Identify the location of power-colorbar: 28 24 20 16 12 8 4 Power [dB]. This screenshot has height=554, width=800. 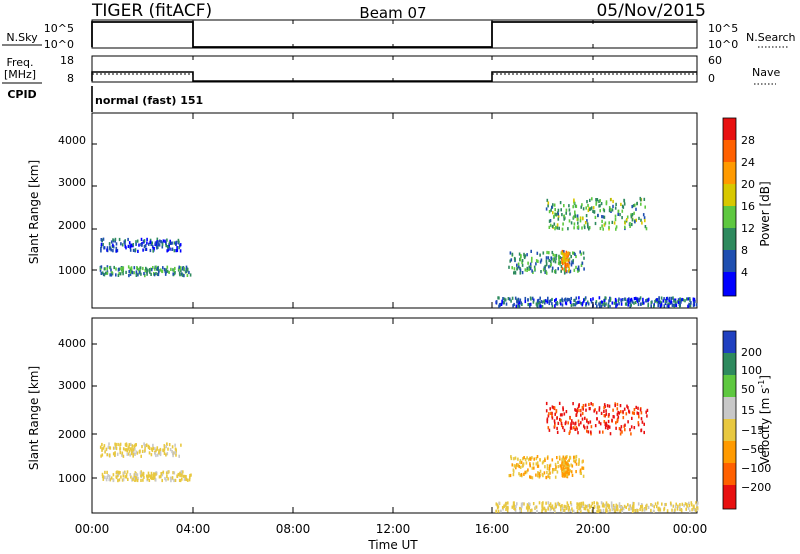
(747, 207).